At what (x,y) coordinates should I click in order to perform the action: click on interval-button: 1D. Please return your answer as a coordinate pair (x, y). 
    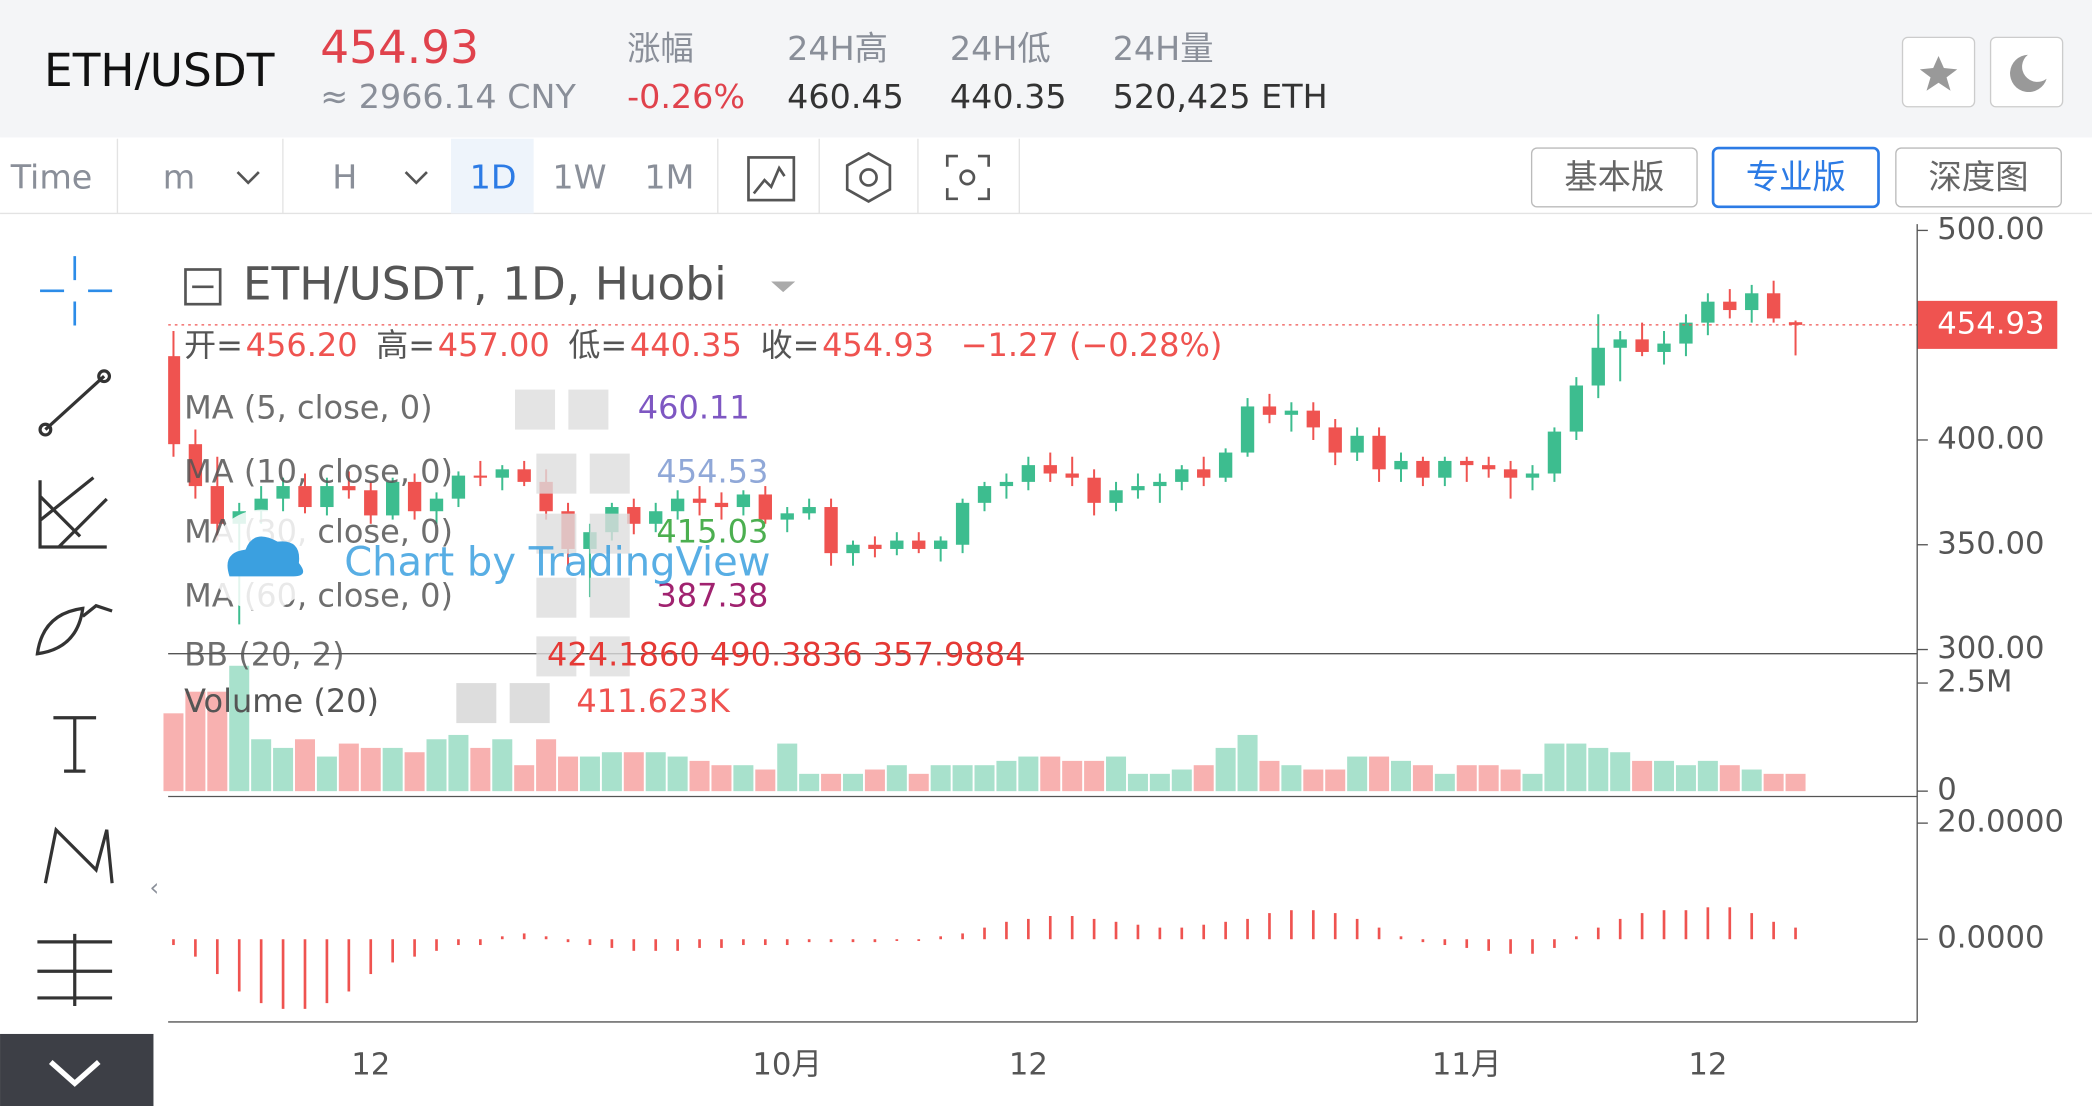
    Looking at the image, I should click on (493, 176).